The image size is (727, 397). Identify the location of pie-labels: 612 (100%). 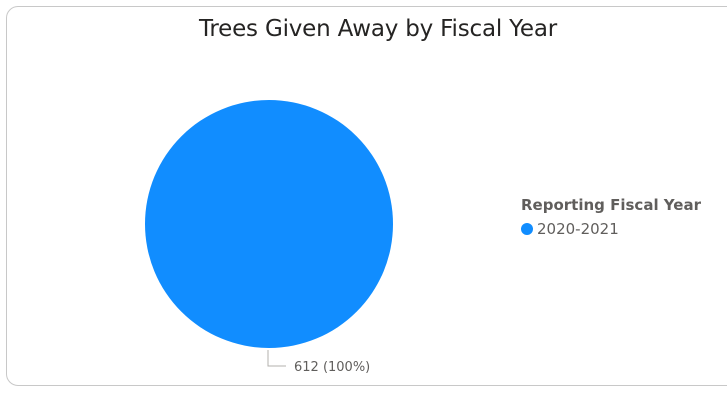
(318, 362).